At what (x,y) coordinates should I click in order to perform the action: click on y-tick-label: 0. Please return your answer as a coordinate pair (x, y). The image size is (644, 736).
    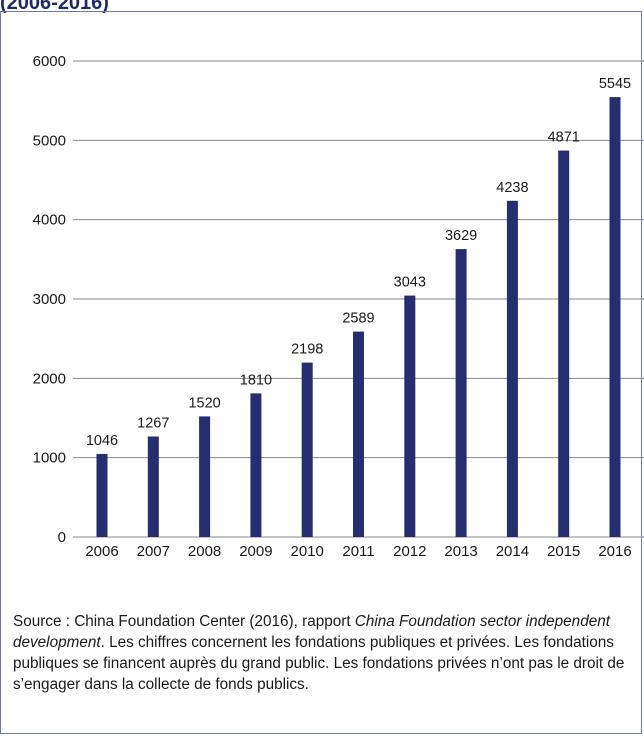
    Looking at the image, I should click on (62, 537).